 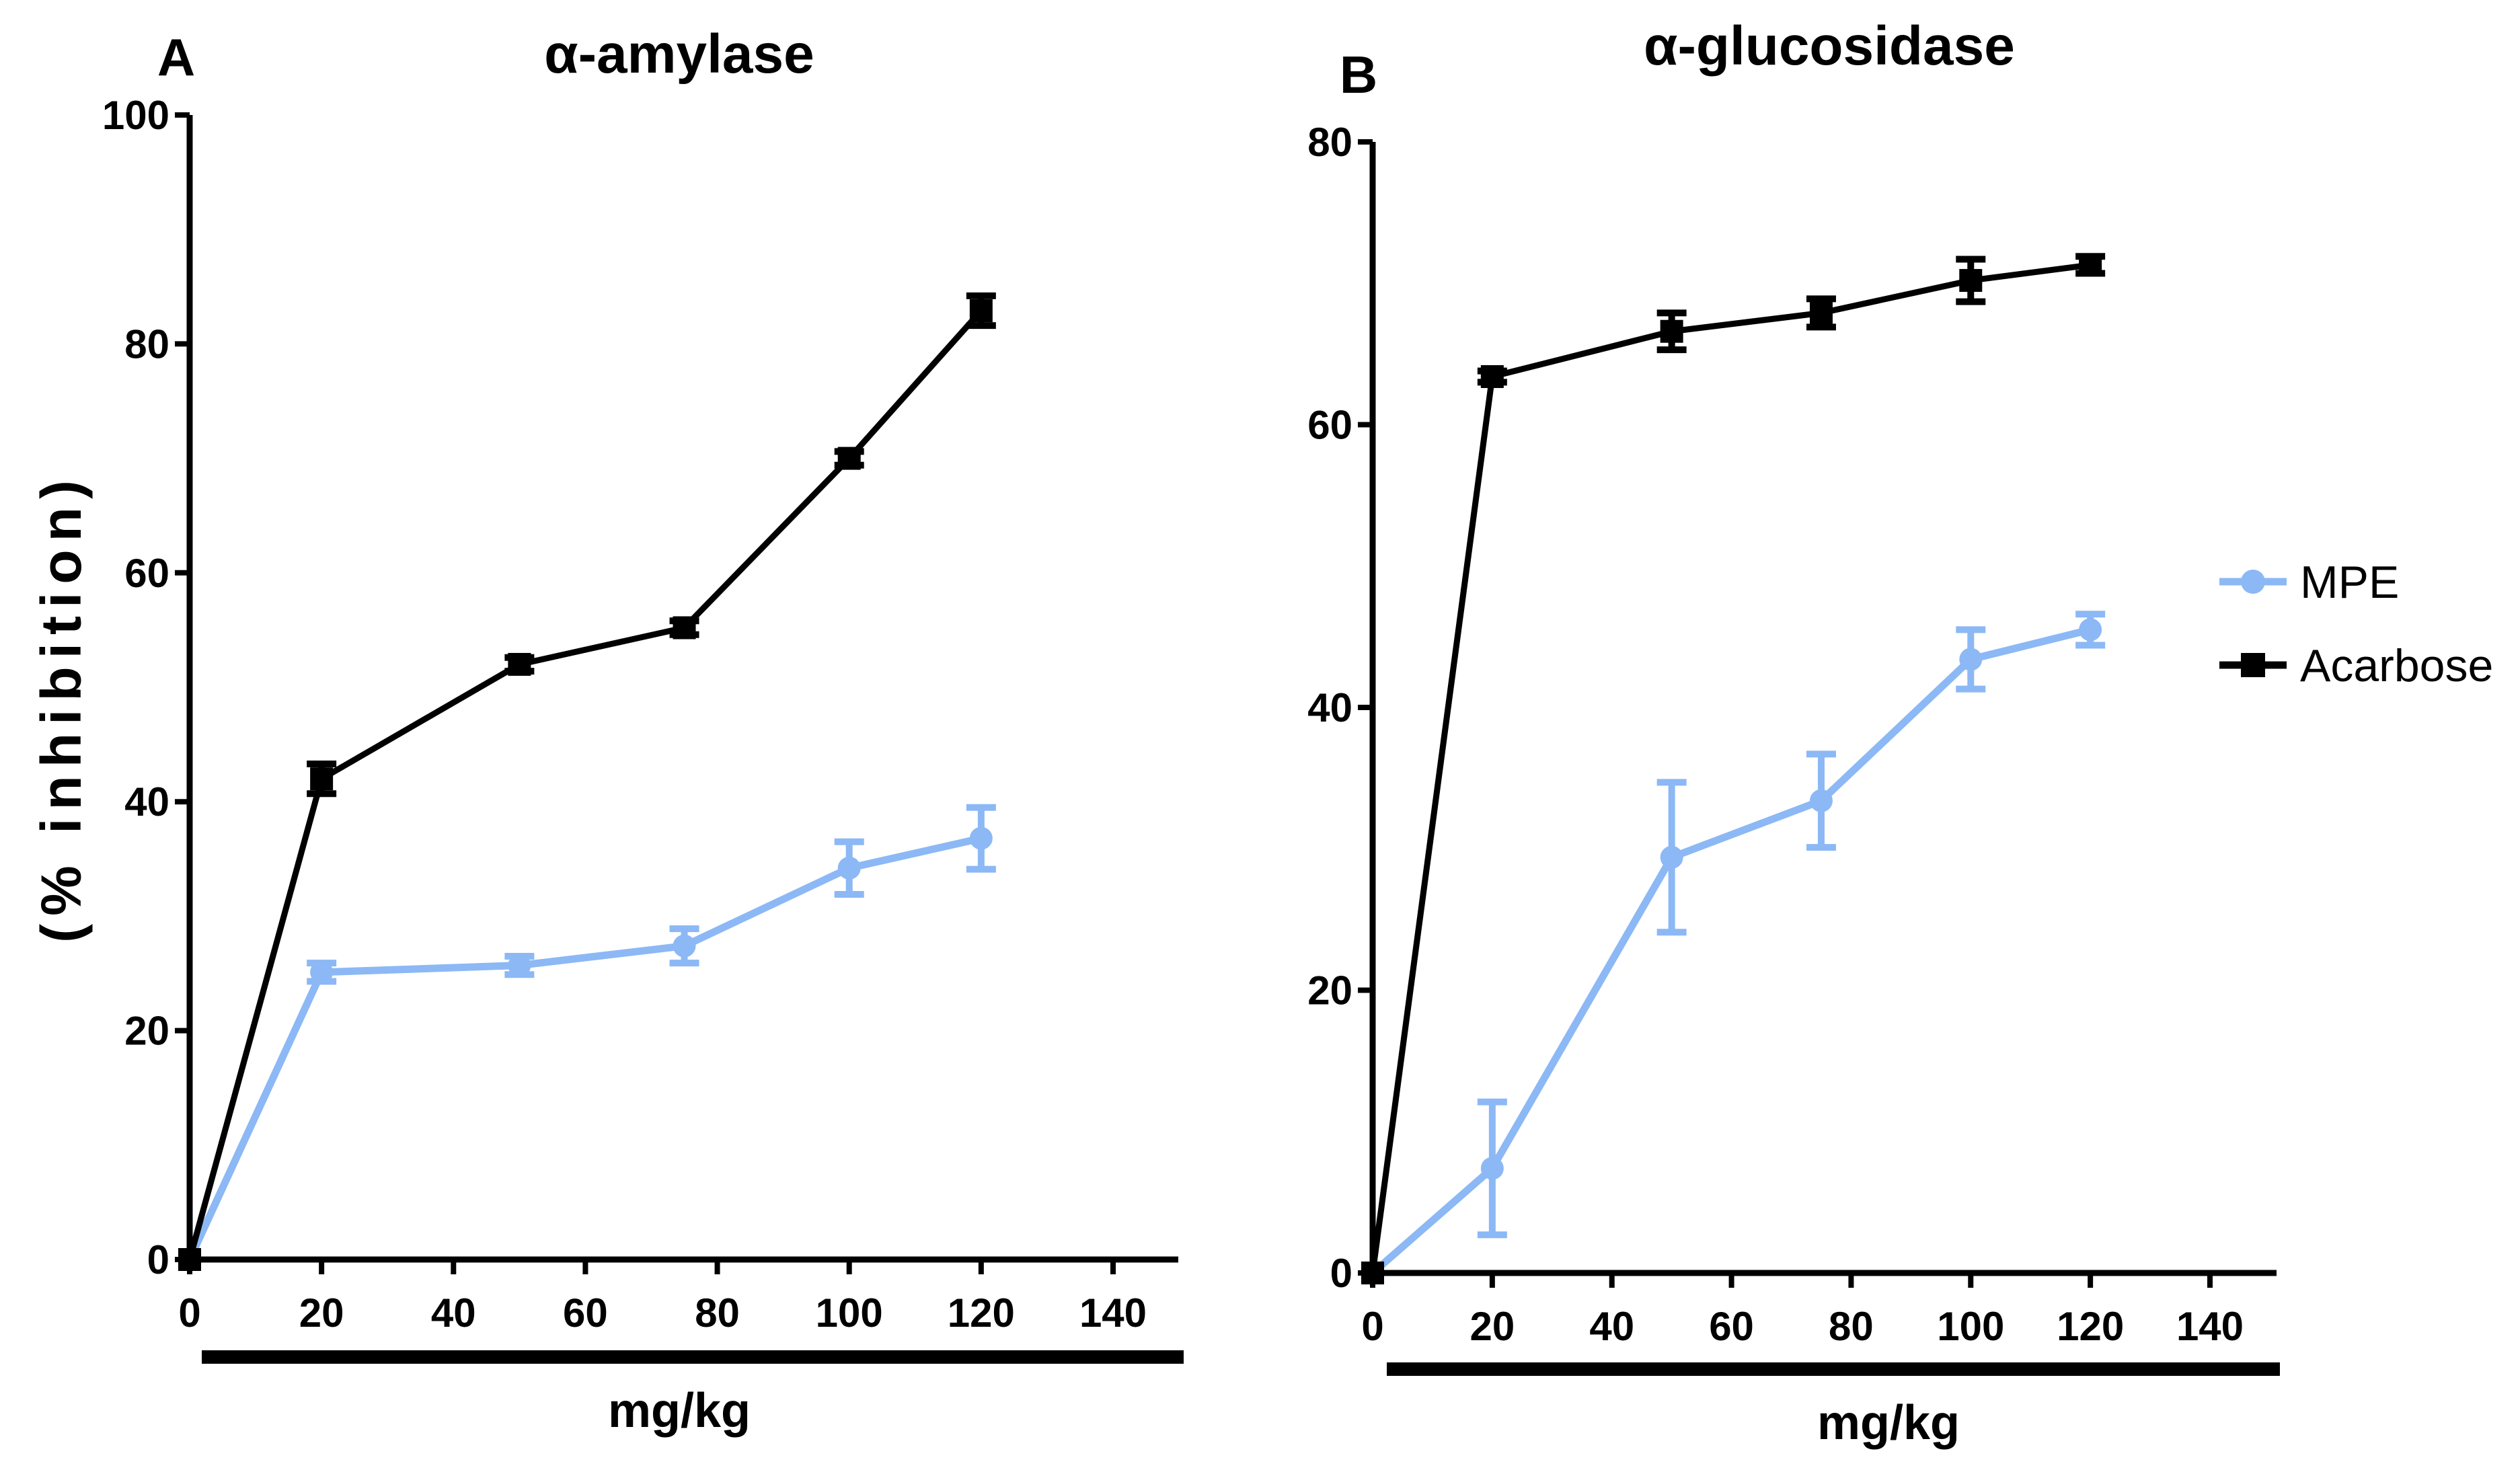 I want to click on chart-title-b: α-glucosidase, so click(x=1830, y=46).